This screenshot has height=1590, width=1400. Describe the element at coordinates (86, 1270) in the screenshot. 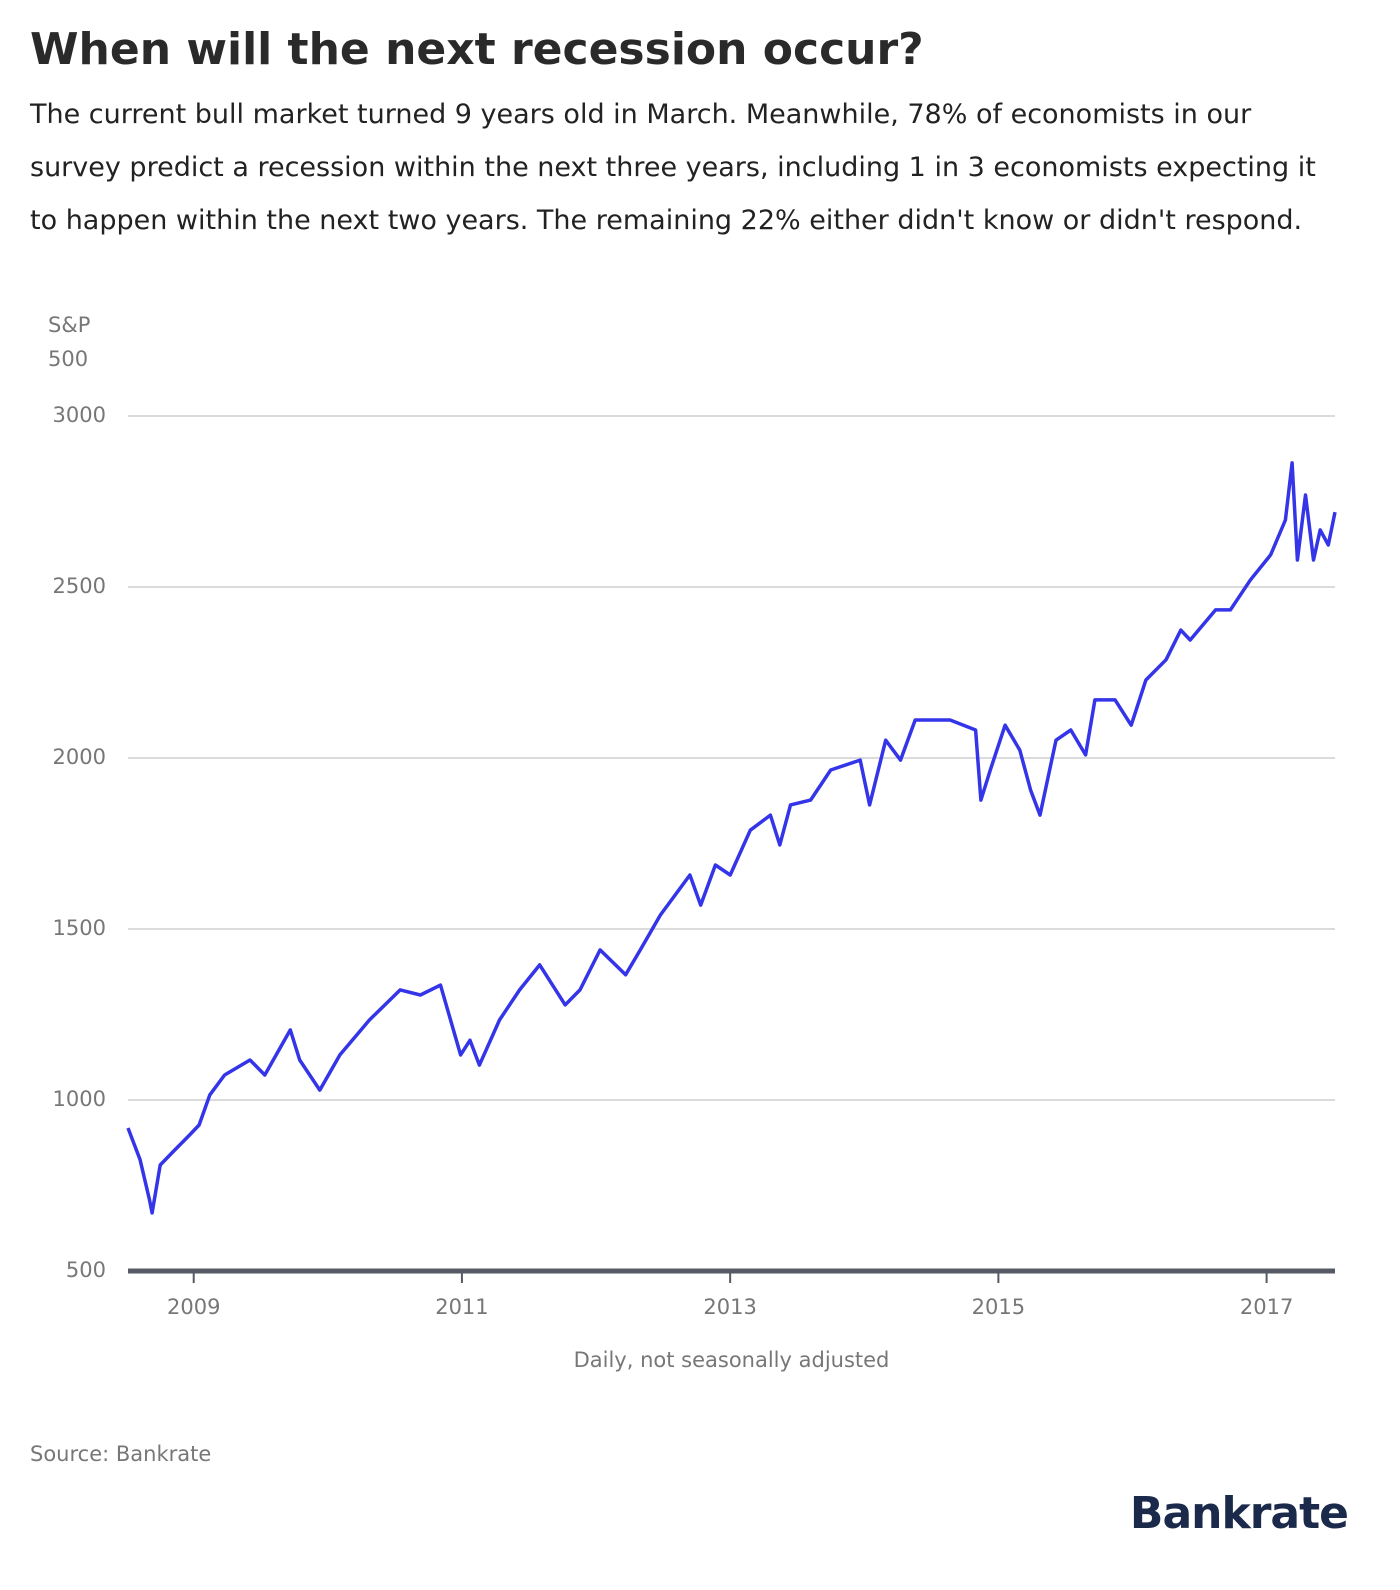

I see `y-tick-label: 500` at that location.